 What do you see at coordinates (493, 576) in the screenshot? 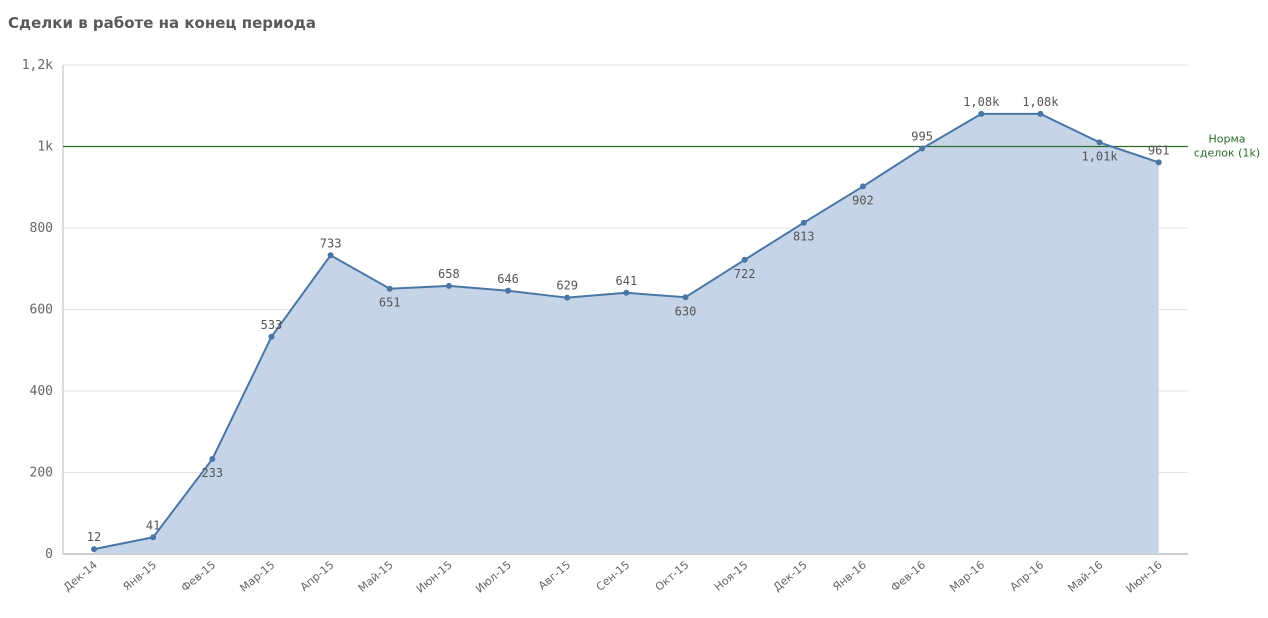
I see `x-tick-label: Июл-15` at bounding box center [493, 576].